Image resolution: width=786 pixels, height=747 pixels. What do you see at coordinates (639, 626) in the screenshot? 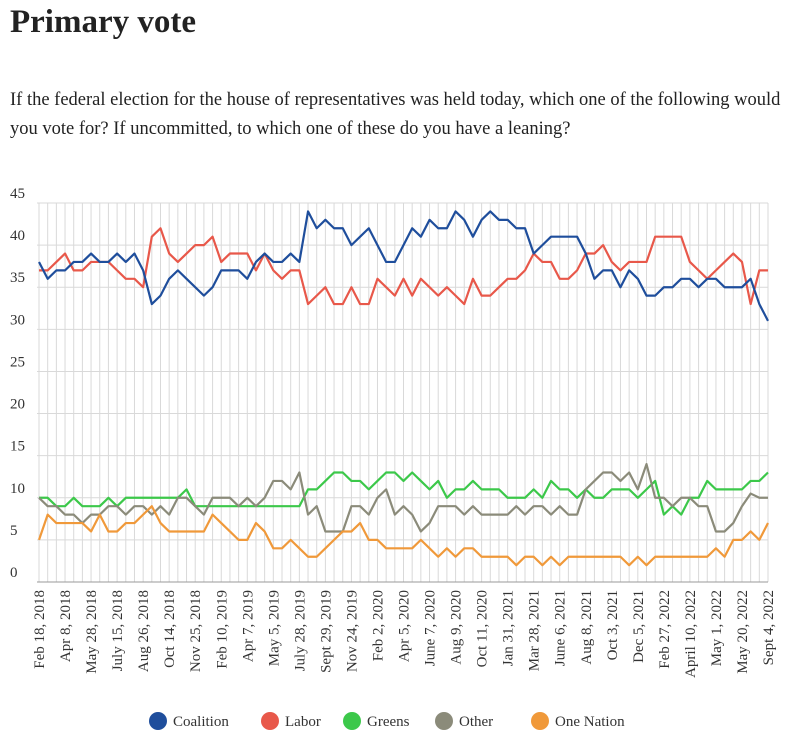
I see `x-tick-label: Dec 5, 2021` at bounding box center [639, 626].